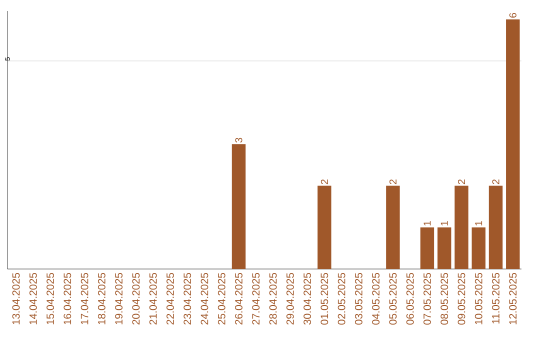 Image resolution: width=540 pixels, height=340 pixels. What do you see at coordinates (84, 298) in the screenshot?
I see `x-tick-label: 17.04.2025` at bounding box center [84, 298].